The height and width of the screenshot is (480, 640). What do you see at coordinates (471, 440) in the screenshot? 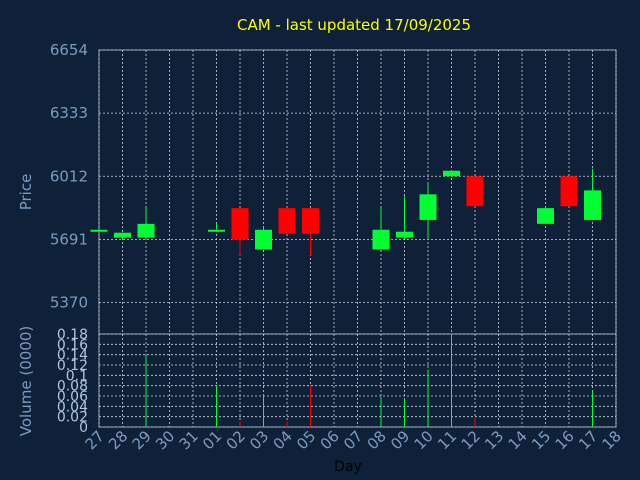
I see `day-tick-label: 12` at bounding box center [471, 440].